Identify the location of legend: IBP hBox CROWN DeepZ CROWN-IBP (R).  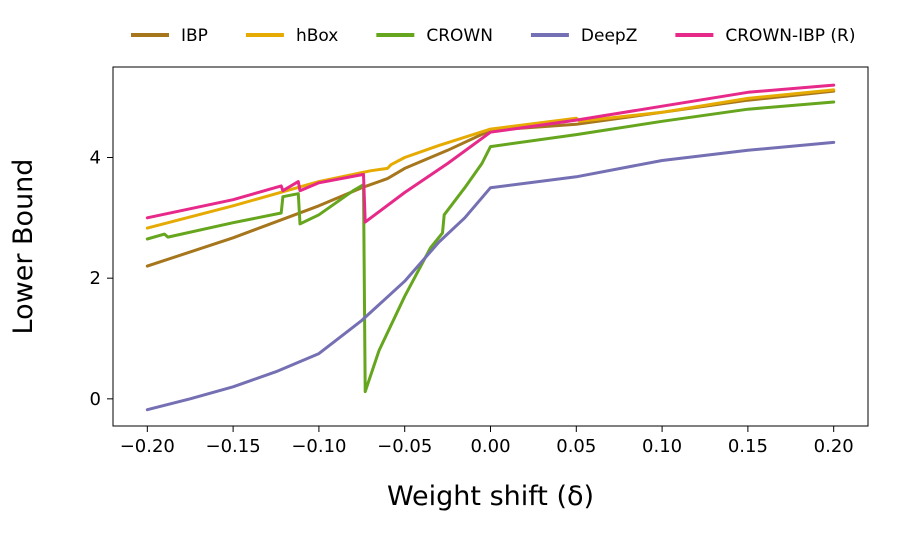
(493, 36).